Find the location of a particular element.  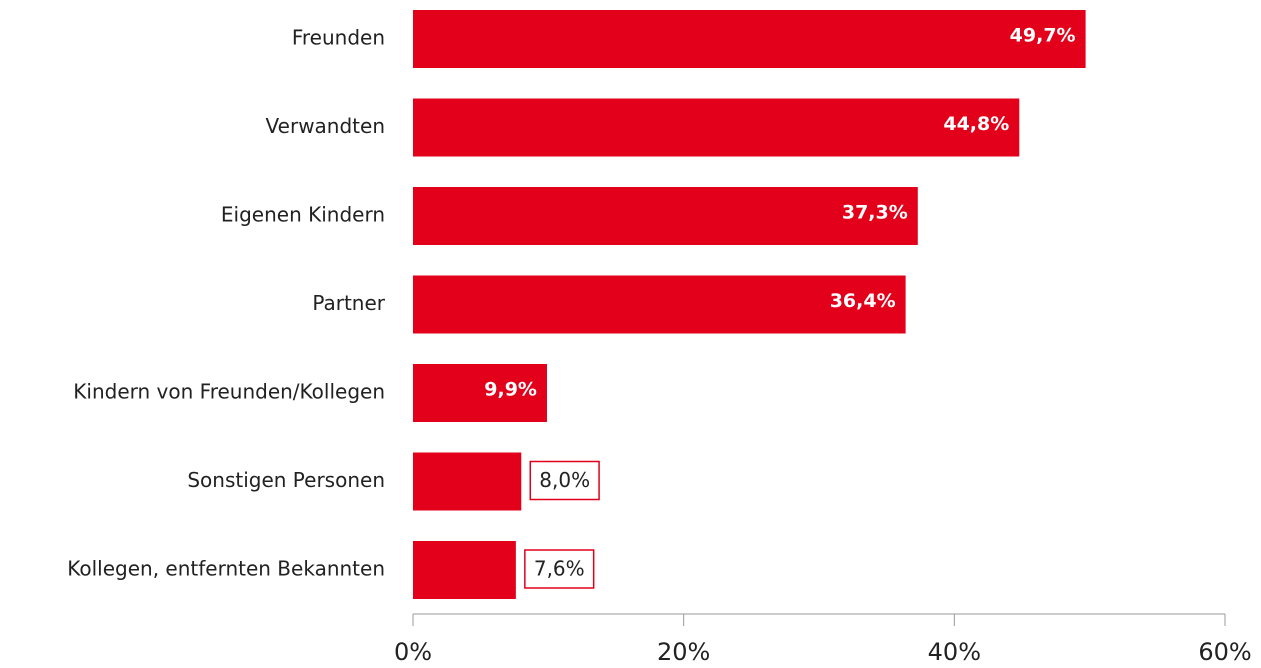

value-label: 8,0% is located at coordinates (564, 480).